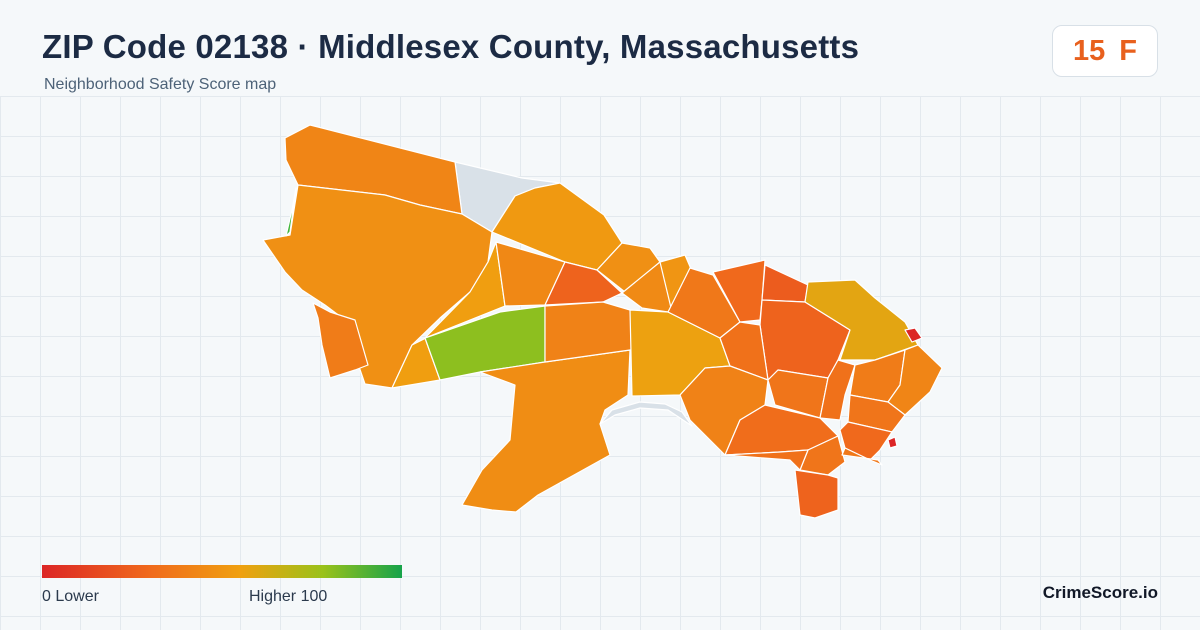 The height and width of the screenshot is (630, 1200). Describe the element at coordinates (340, 340) in the screenshot. I see `region-west-small` at that location.